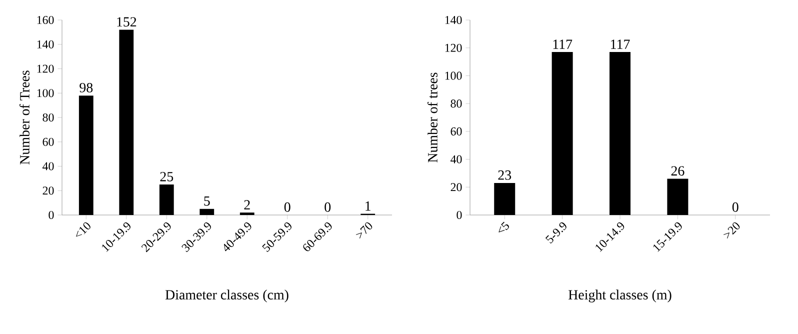 This screenshot has height=334, width=798. Describe the element at coordinates (126, 22) in the screenshot. I see `data-label: 152` at that location.